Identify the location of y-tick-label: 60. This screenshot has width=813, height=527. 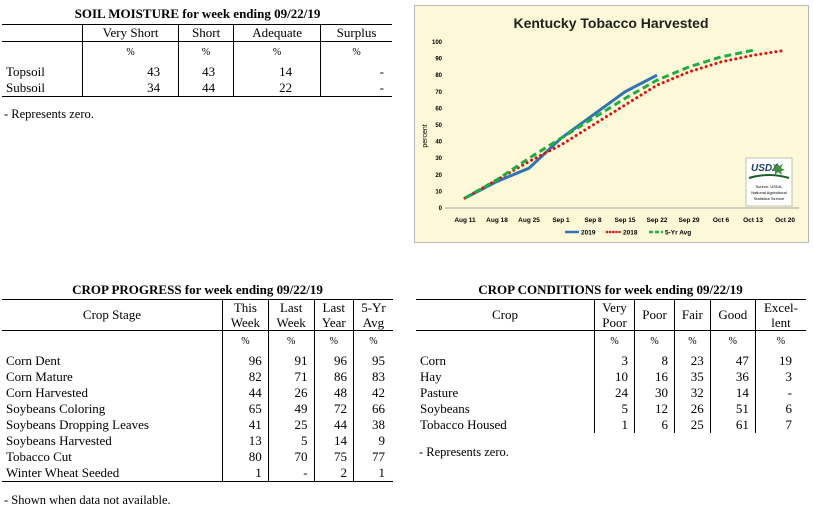
(438, 109).